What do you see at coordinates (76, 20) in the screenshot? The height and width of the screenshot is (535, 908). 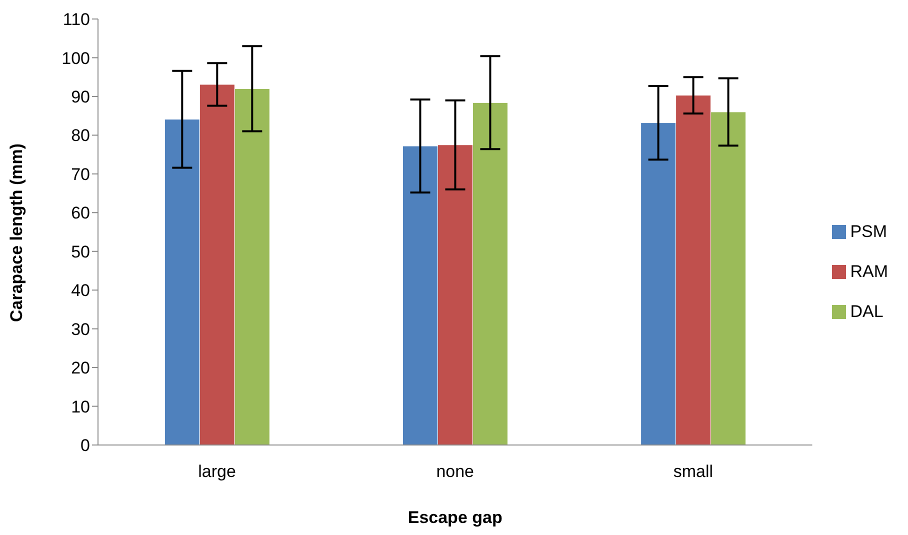 I see `y-tick-label: 110` at bounding box center [76, 20].